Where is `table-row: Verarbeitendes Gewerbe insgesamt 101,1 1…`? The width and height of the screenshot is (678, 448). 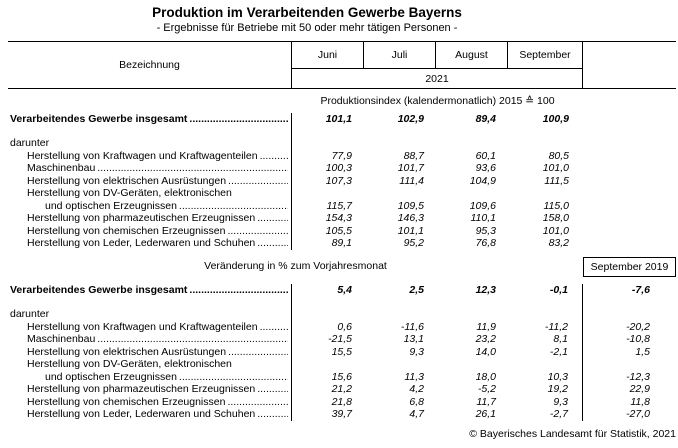 table-row: Verarbeitendes Gewerbe insgesamt 101,1 1… is located at coordinates (342, 125).